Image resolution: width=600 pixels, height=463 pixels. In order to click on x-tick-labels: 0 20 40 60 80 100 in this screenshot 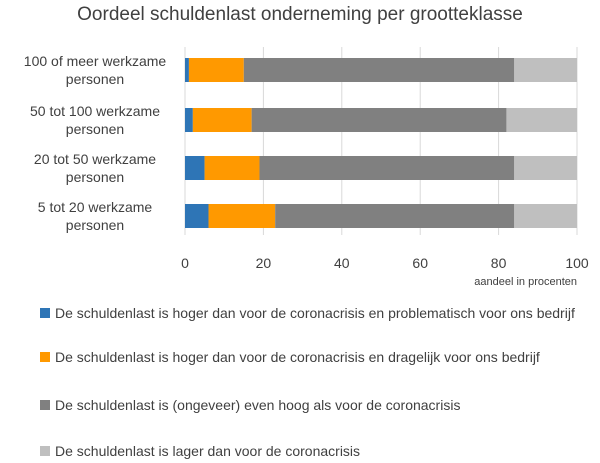, I will do `click(385, 263)`.